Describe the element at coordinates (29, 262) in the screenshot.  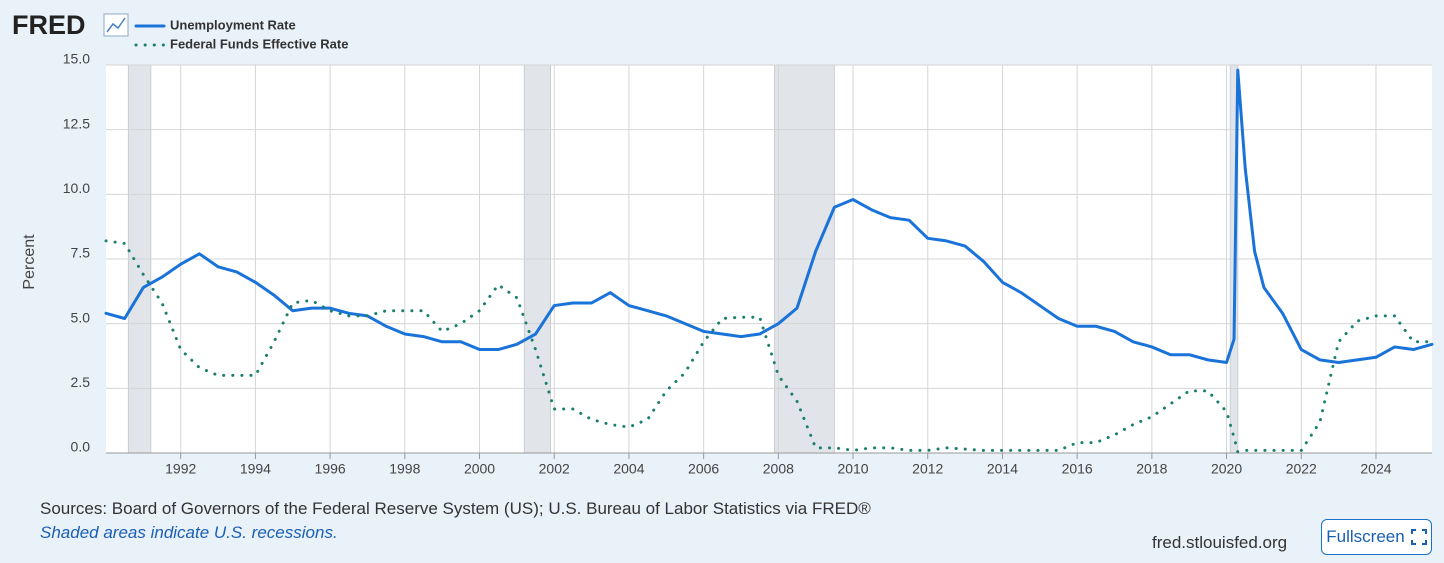
I see `y-axis-label: Percent` at that location.